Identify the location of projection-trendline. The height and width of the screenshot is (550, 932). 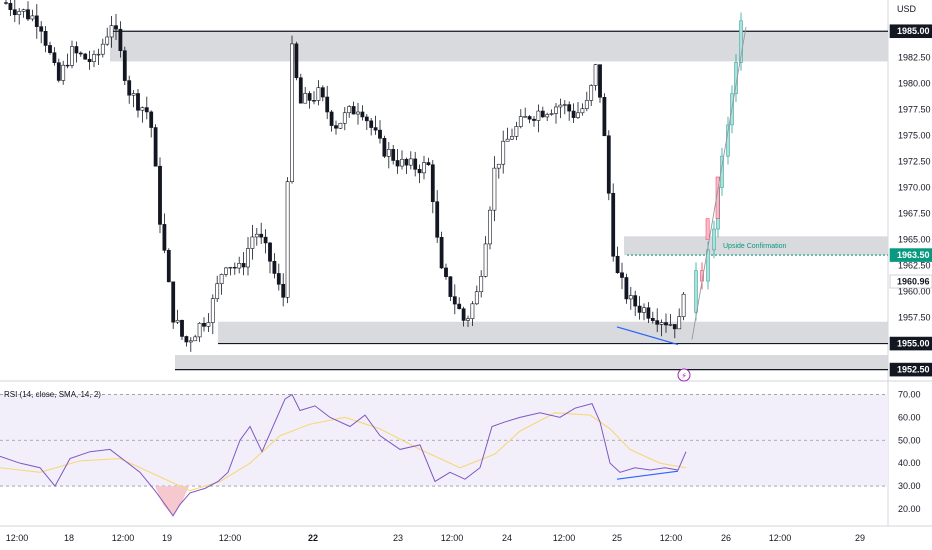
(719, 183).